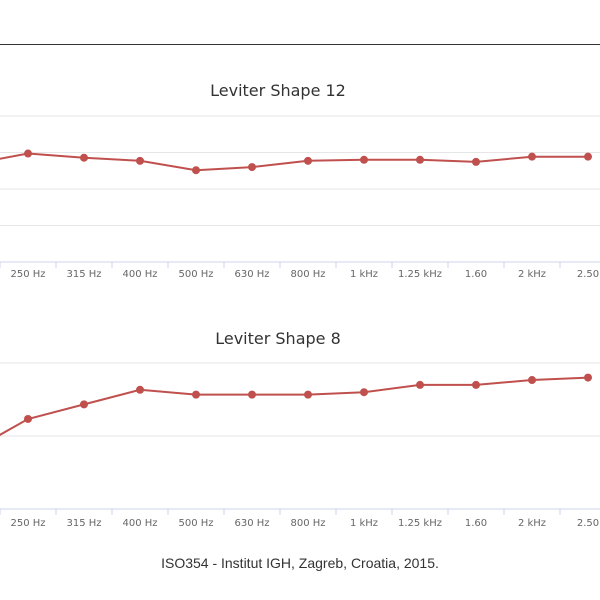  I want to click on chart-title: Leviter Shape 8, so click(278, 338).